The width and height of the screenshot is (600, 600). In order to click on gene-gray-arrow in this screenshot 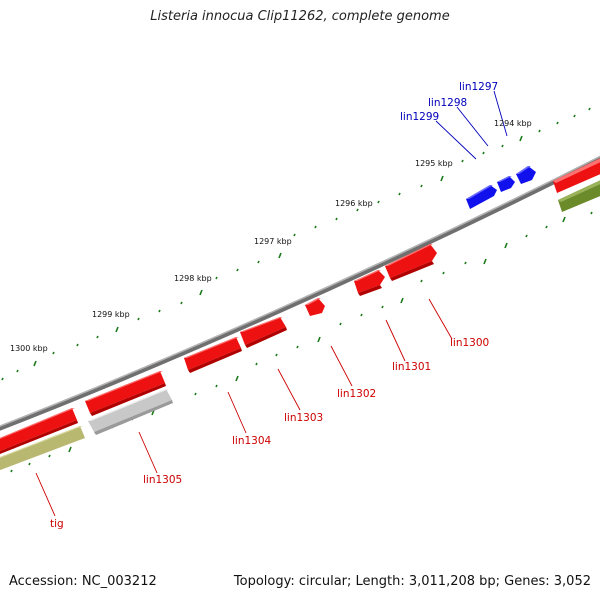, I will do `click(130, 412)`.